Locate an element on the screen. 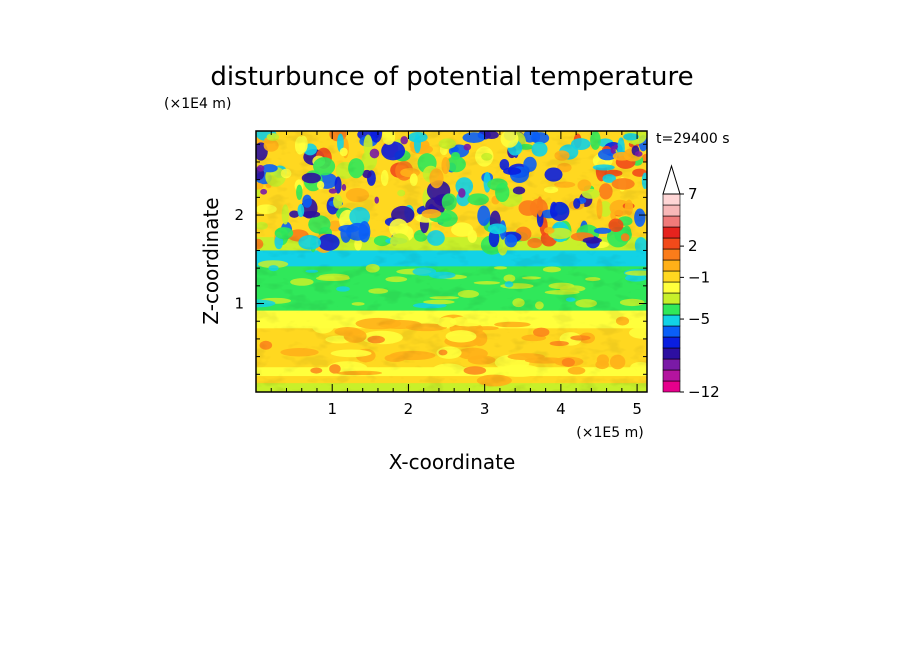  colorbar-tick-label: −12 is located at coordinates (704, 392).